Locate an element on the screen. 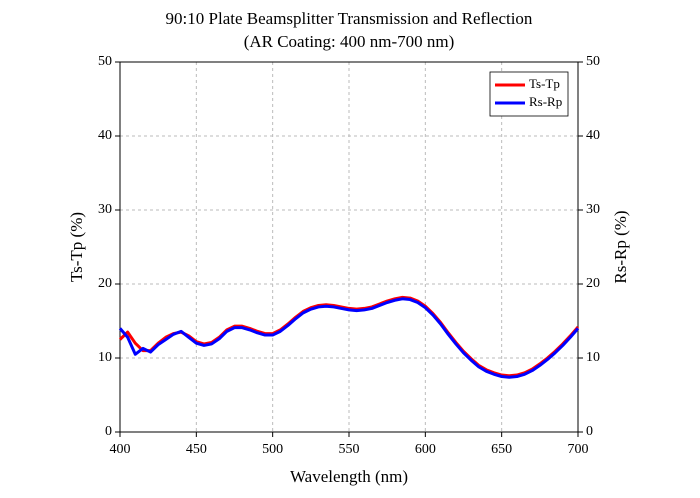  y2-tick-label: 20 is located at coordinates (593, 283).